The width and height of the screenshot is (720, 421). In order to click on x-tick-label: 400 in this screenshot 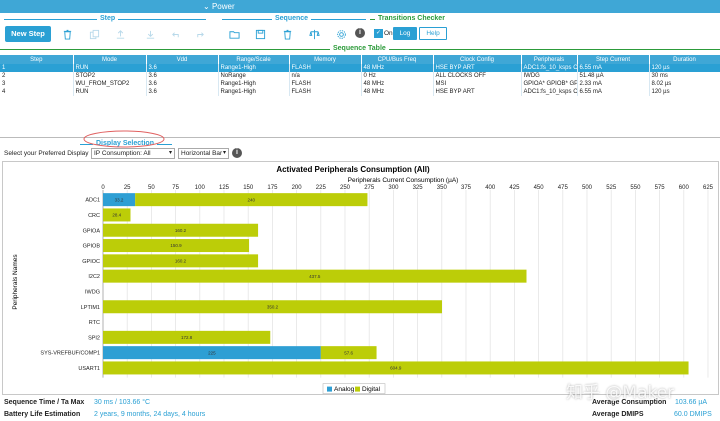, I will do `click(490, 188)`.